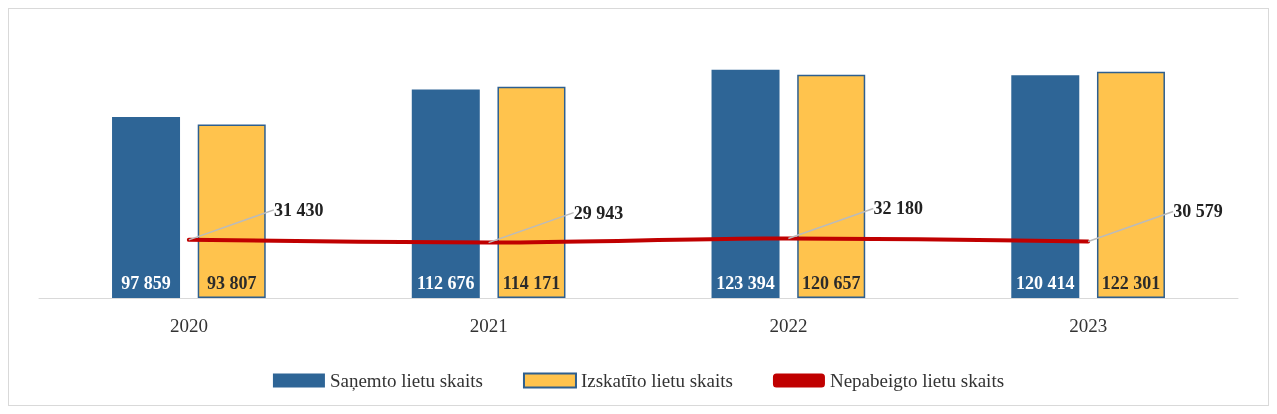 The height and width of the screenshot is (414, 1277). Describe the element at coordinates (1045, 283) in the screenshot. I see `data-label: 120 414` at that location.